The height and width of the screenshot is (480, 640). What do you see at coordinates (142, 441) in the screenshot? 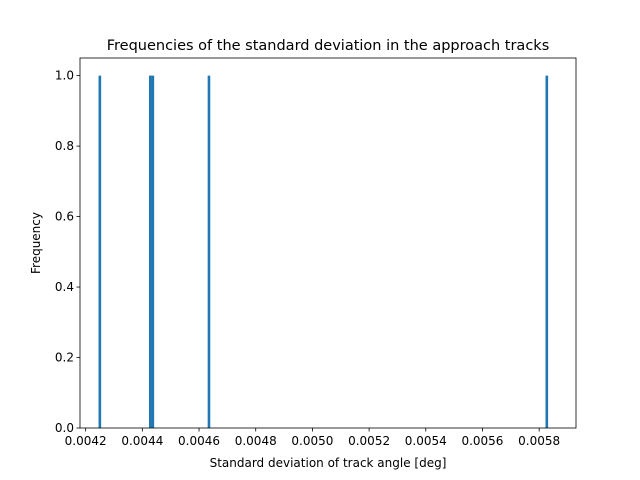
I see `x-tick-label-1: 0.0044` at bounding box center [142, 441].